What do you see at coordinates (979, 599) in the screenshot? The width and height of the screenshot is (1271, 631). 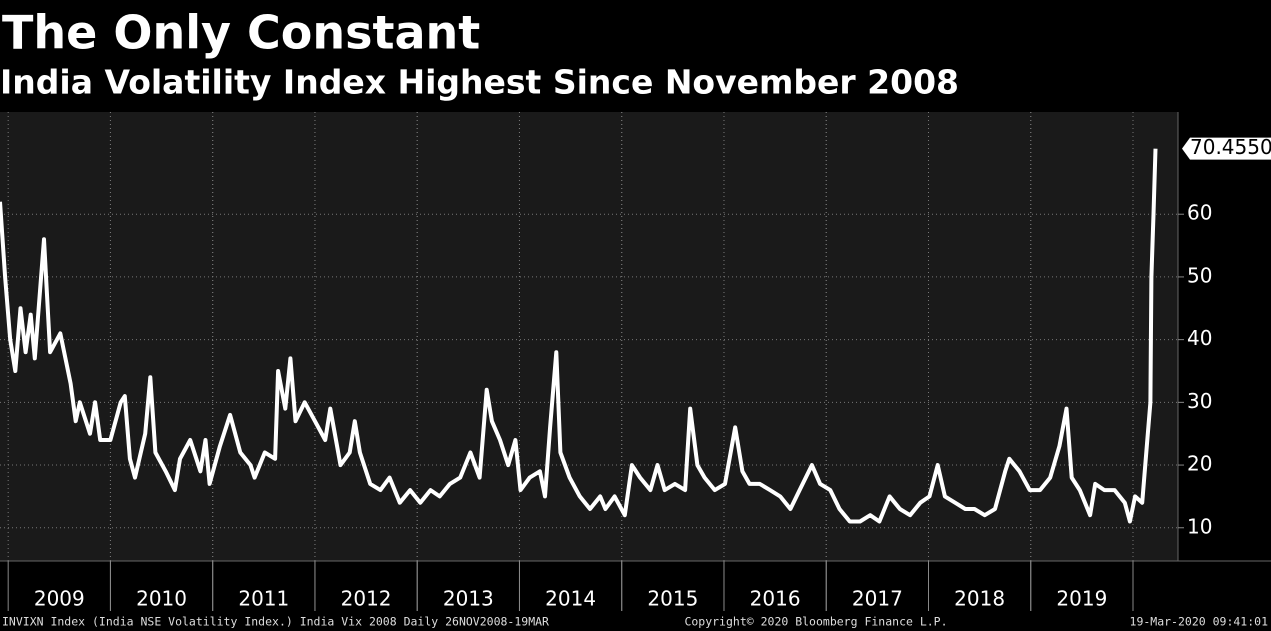 I see `x-tick-label: 2018` at bounding box center [979, 599].